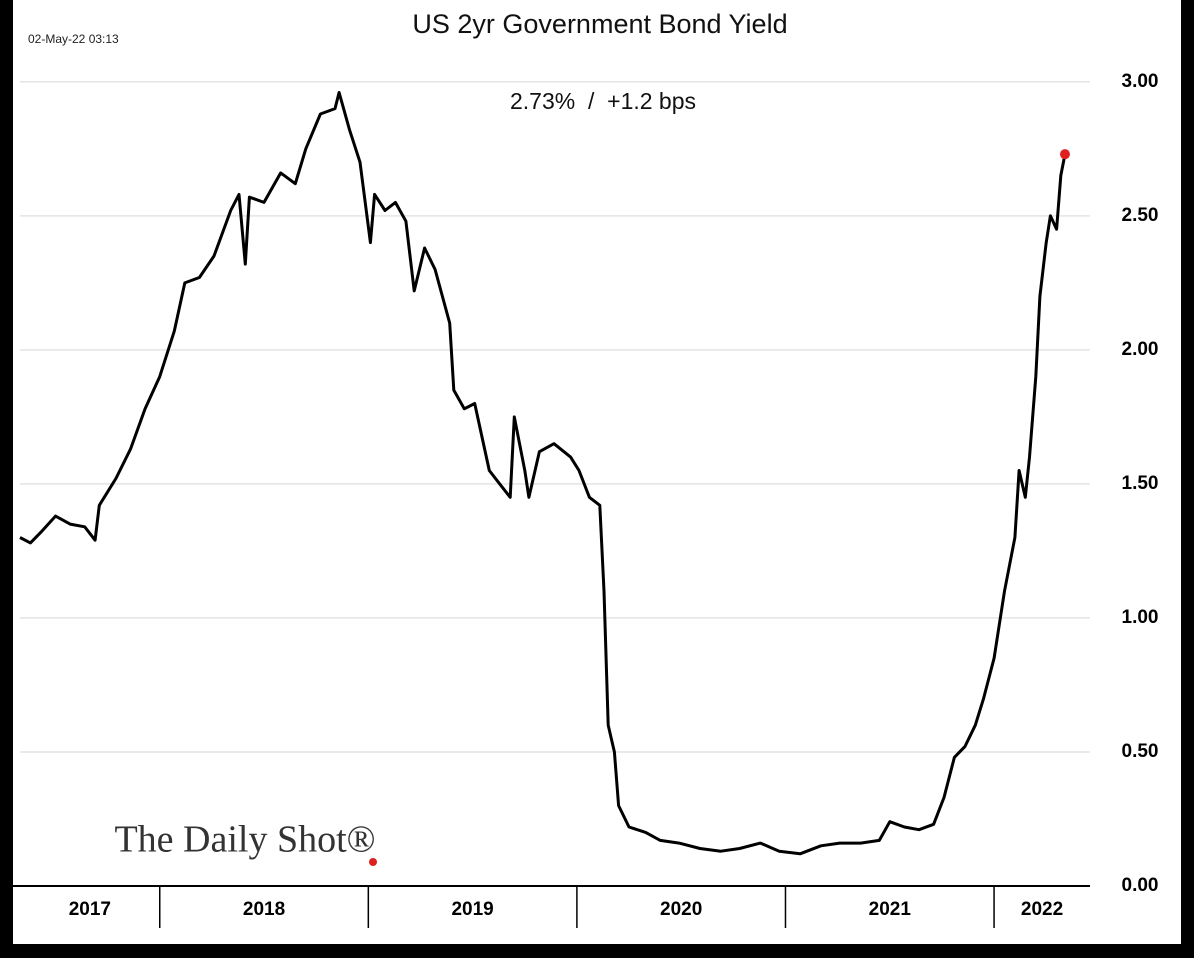  Describe the element at coordinates (681, 909) in the screenshot. I see `x-tick-label: 2020` at that location.